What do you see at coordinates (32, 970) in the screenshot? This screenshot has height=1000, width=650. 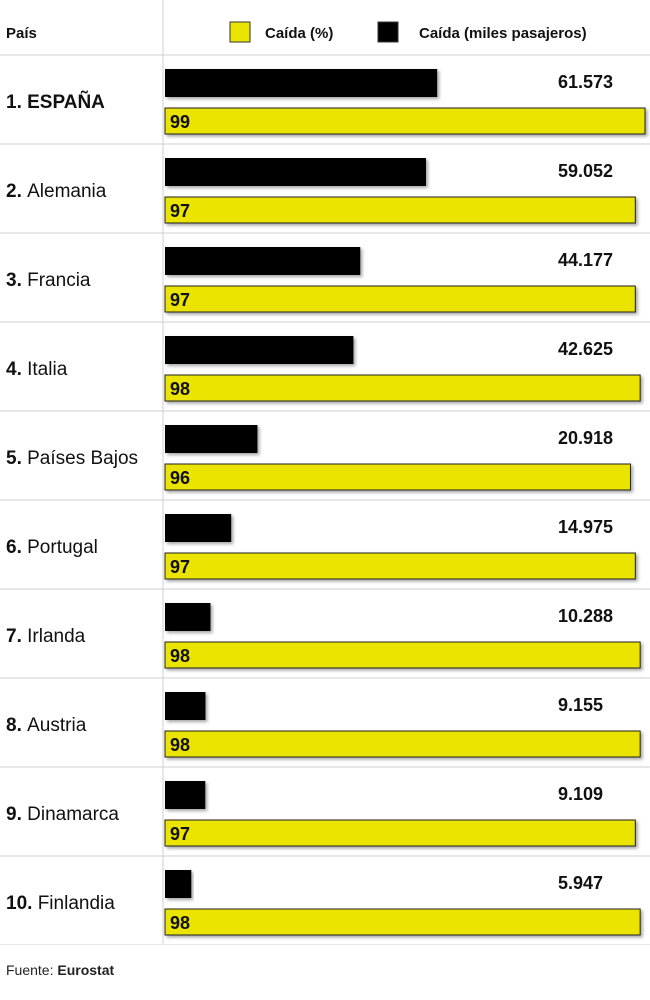 I see `source-prefix: Fuente:` at bounding box center [32, 970].